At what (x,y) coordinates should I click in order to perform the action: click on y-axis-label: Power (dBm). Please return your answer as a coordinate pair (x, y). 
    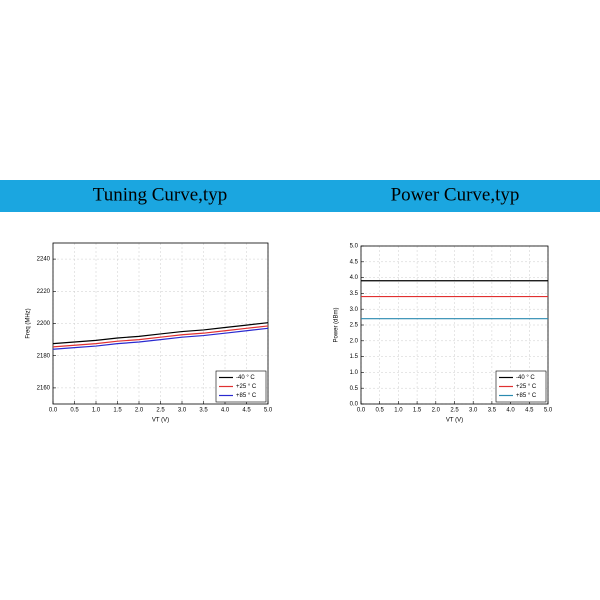
    Looking at the image, I should click on (337, 324).